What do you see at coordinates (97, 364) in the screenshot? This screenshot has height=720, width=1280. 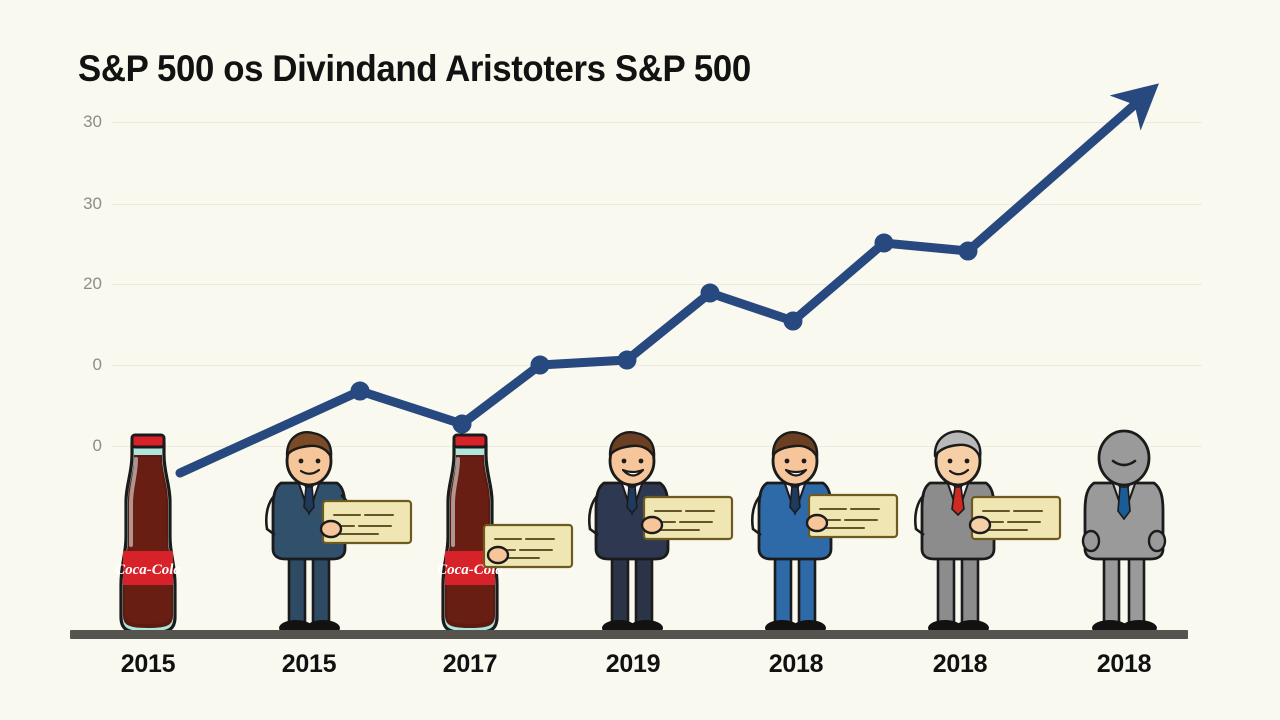 I see `y-axis-tick-3: 0` at bounding box center [97, 364].